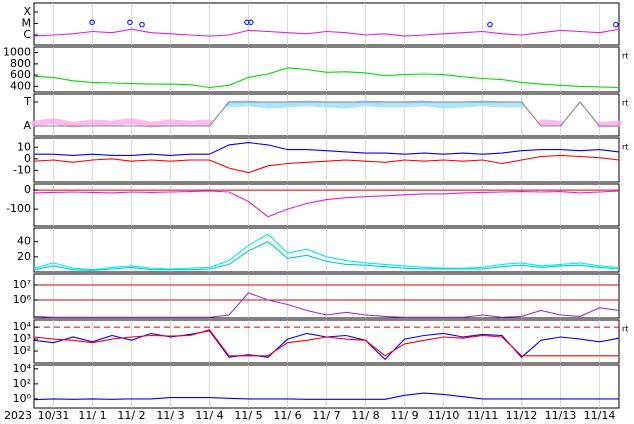 This screenshot has height=424, width=634. Describe the element at coordinates (170, 415) in the screenshot. I see `x-tick-label: 11/ 3` at that location.